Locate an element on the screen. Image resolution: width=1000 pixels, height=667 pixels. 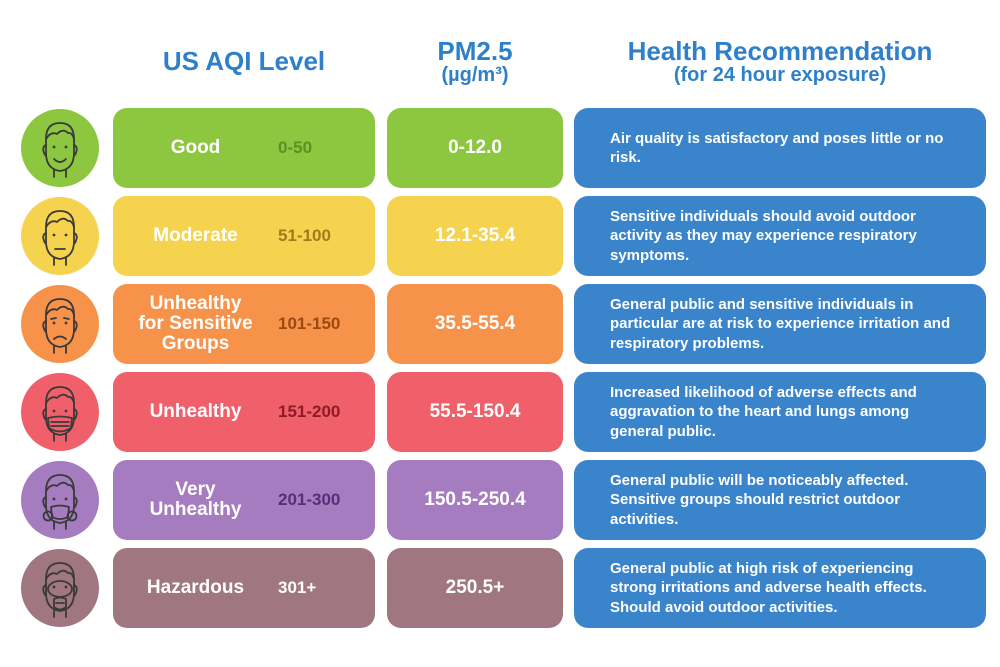
aqi-level-label-line: Moderate is located at coordinates (195, 236).